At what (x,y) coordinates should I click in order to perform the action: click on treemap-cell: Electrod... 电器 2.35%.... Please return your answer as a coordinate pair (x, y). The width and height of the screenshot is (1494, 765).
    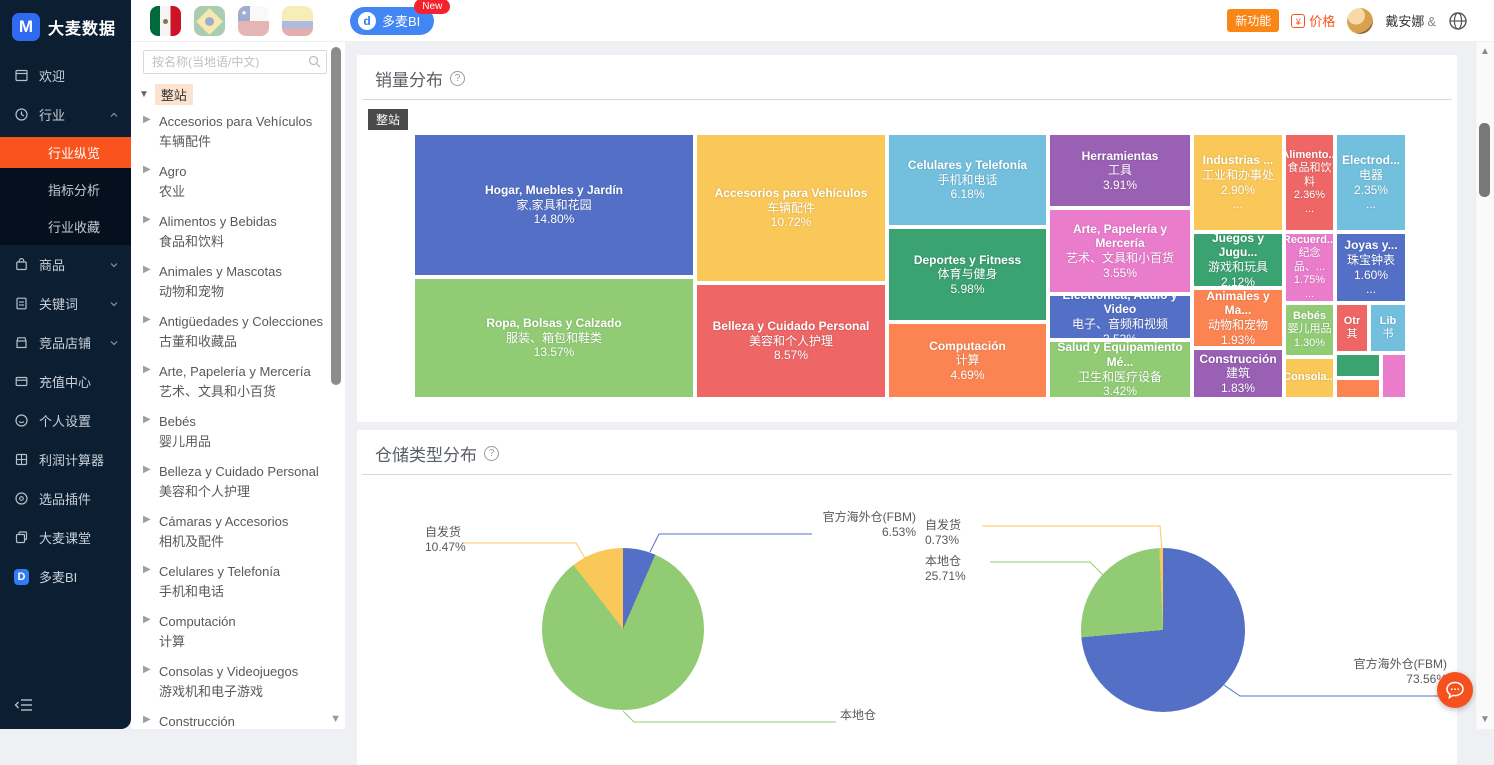
    Looking at the image, I should click on (1371, 182).